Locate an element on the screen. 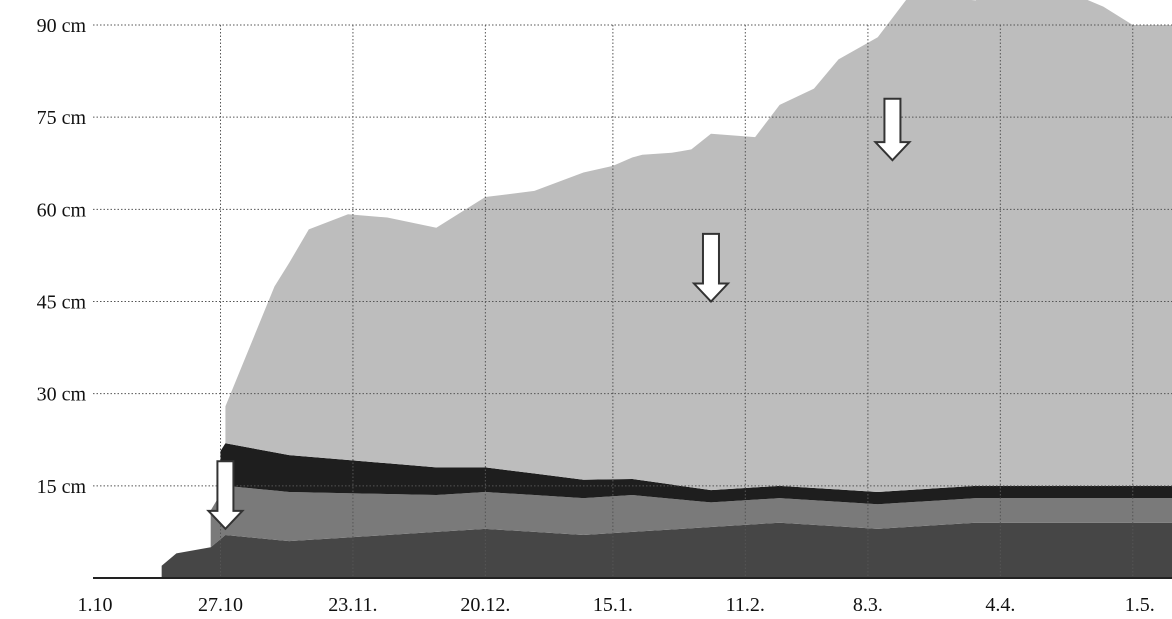  x-tick-label: 4.4. is located at coordinates (1000, 605).